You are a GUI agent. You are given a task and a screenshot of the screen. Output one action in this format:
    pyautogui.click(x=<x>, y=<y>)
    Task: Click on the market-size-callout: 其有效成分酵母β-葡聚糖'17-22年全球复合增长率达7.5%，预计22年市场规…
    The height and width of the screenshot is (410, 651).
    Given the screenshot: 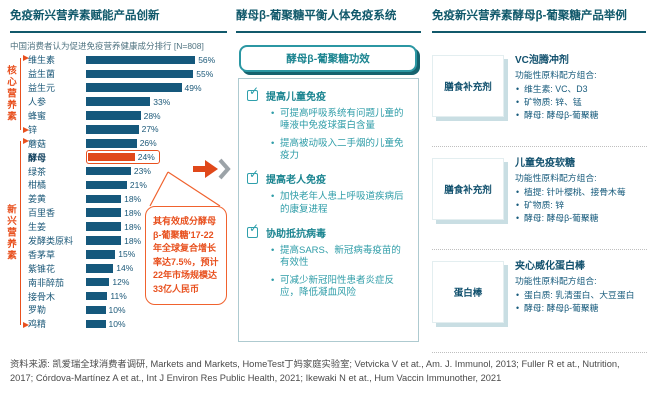 What is the action you would take?
    pyautogui.click(x=186, y=255)
    